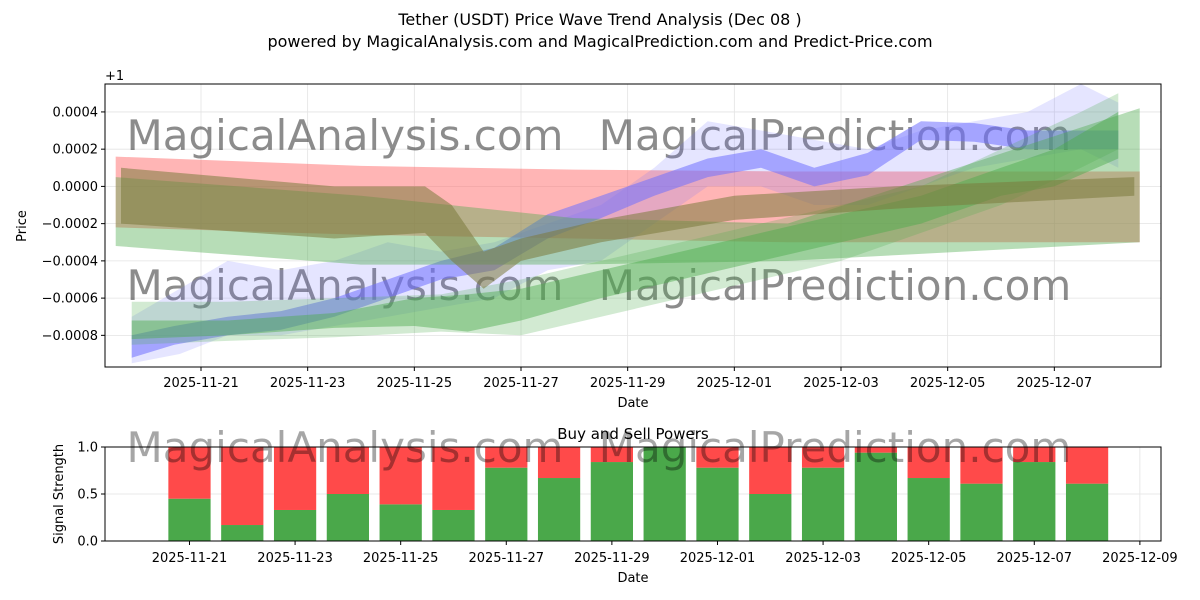 This screenshot has width=1200, height=600. I want to click on signal-y-ticks: 0.0 0.5 1.0, so click(91, 495).